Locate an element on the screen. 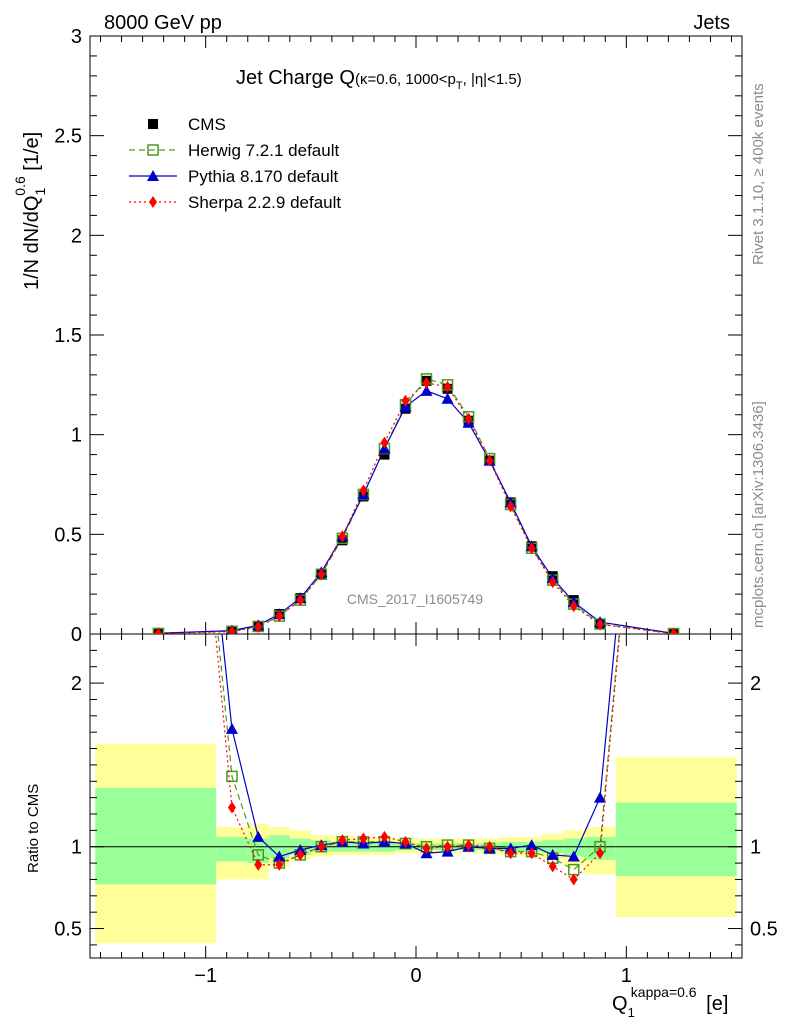 The image size is (786, 1024). ratio-y-tick-label: 0.5 is located at coordinates (68, 930).